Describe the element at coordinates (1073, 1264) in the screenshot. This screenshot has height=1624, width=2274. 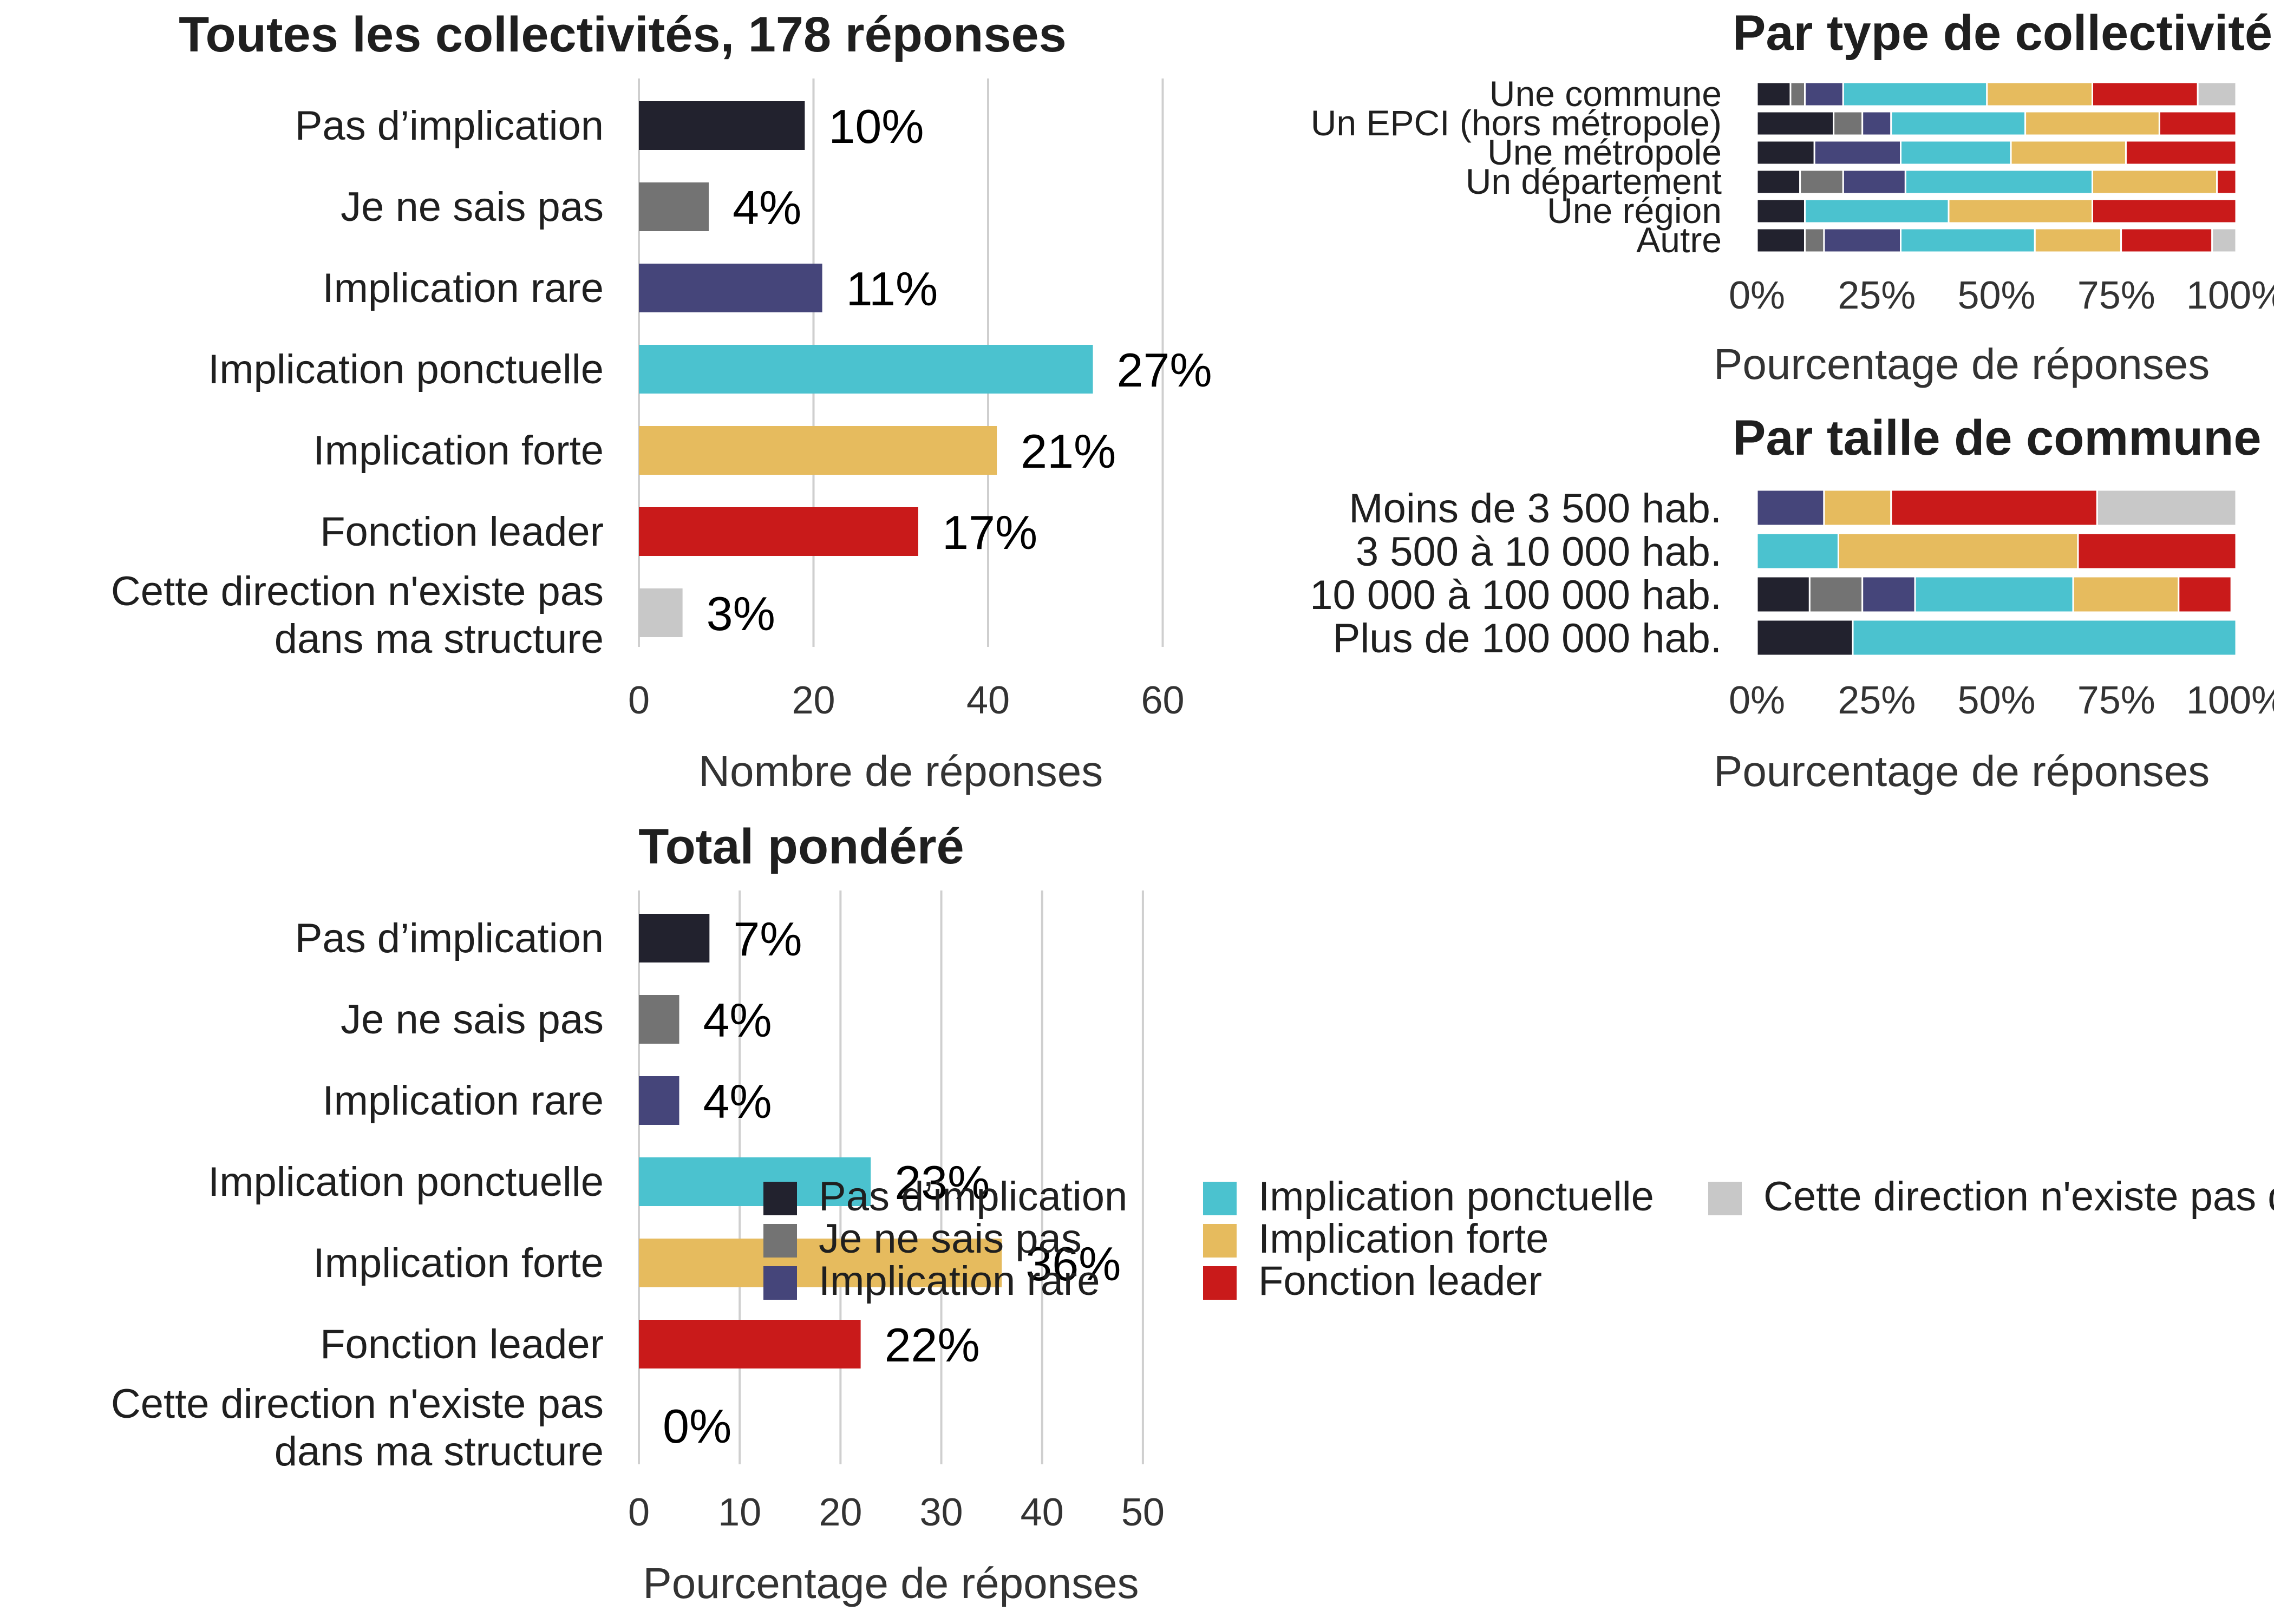
I see `data-label: 36%` at that location.